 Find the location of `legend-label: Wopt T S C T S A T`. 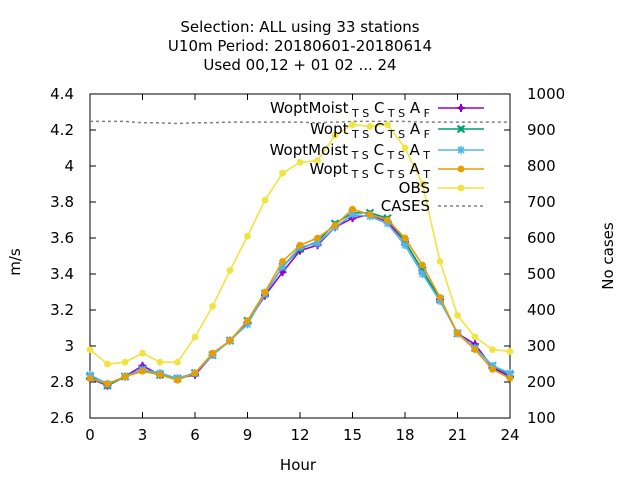

legend-label: Wopt T S C T S A T is located at coordinates (370, 170).